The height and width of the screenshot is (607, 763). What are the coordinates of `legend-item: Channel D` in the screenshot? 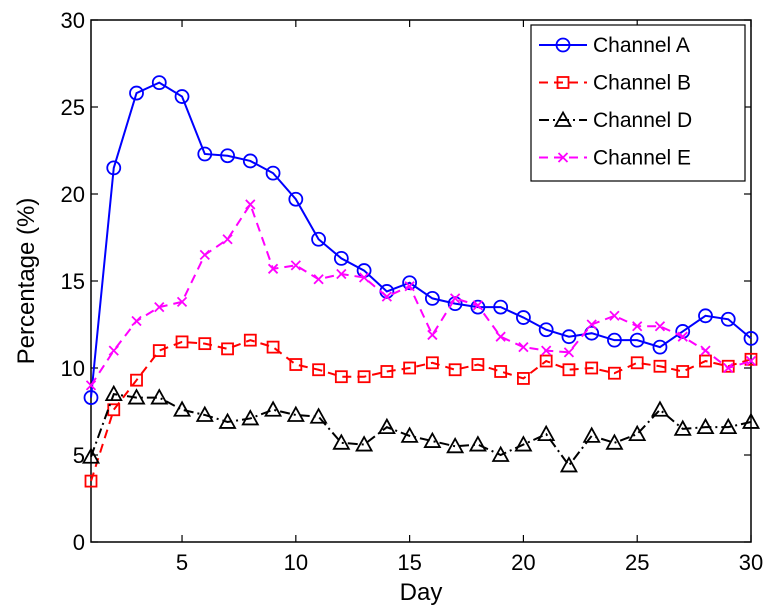 It's located at (615, 120).